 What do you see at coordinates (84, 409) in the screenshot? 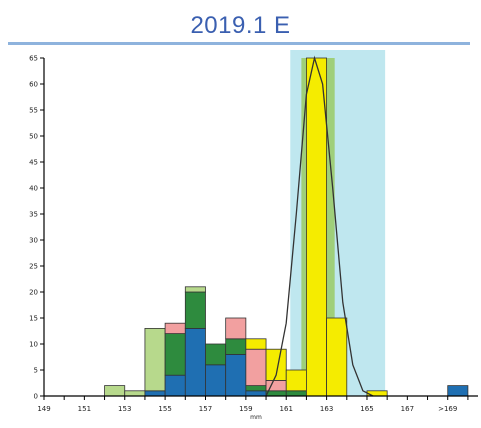
I see `x-tick-label-1: 151` at bounding box center [84, 409].